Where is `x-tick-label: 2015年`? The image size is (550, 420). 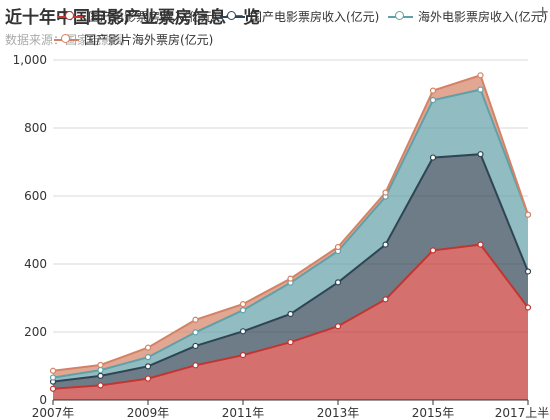 x-tick-label: 2015年 is located at coordinates (433, 413).